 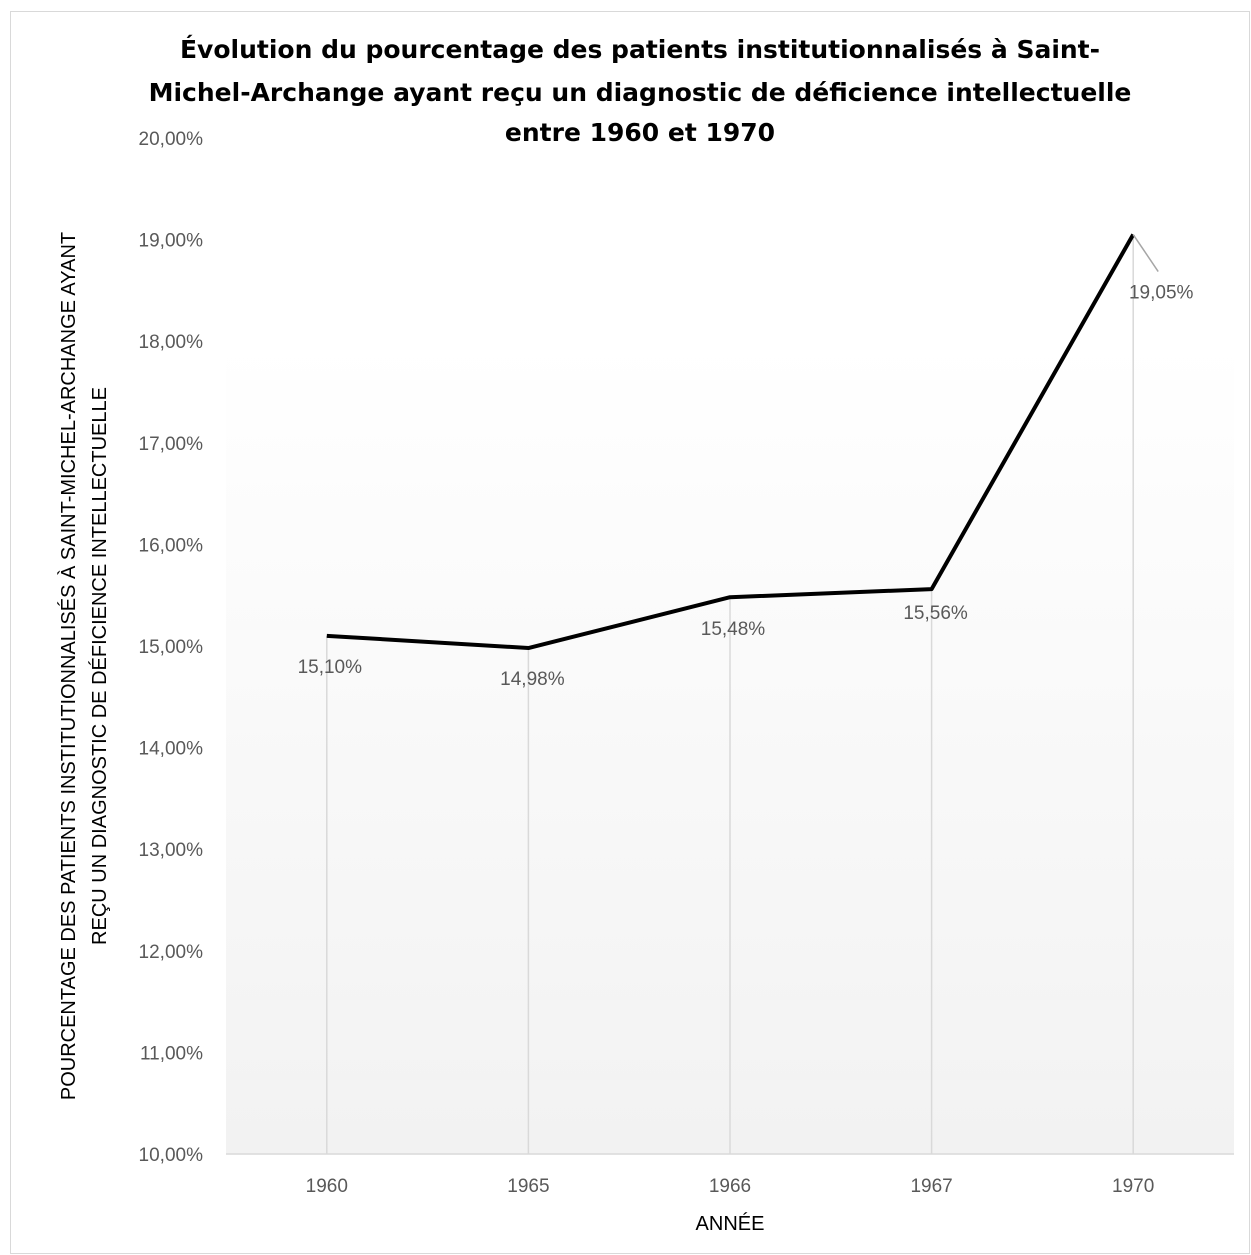 What do you see at coordinates (1161, 293) in the screenshot?
I see `data-label: 19,05%` at bounding box center [1161, 293].